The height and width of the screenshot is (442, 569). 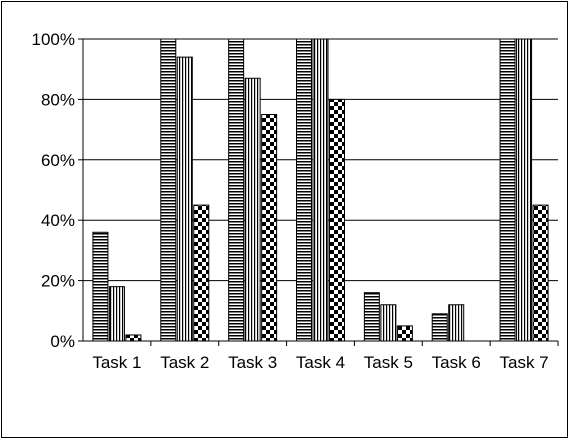 I want to click on y-tick-label: 20%, so click(x=58, y=281).